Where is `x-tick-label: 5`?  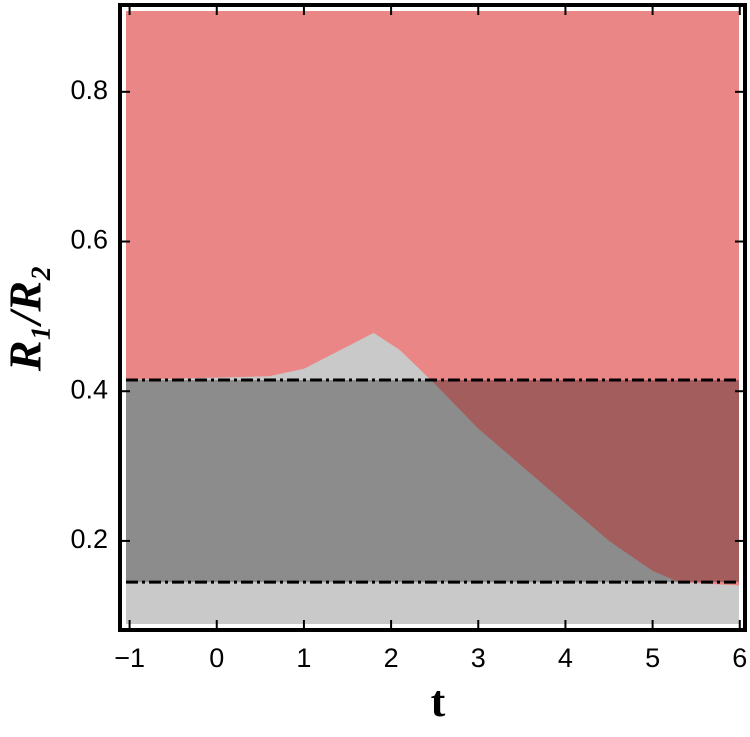 x-tick-label: 5 is located at coordinates (652, 658).